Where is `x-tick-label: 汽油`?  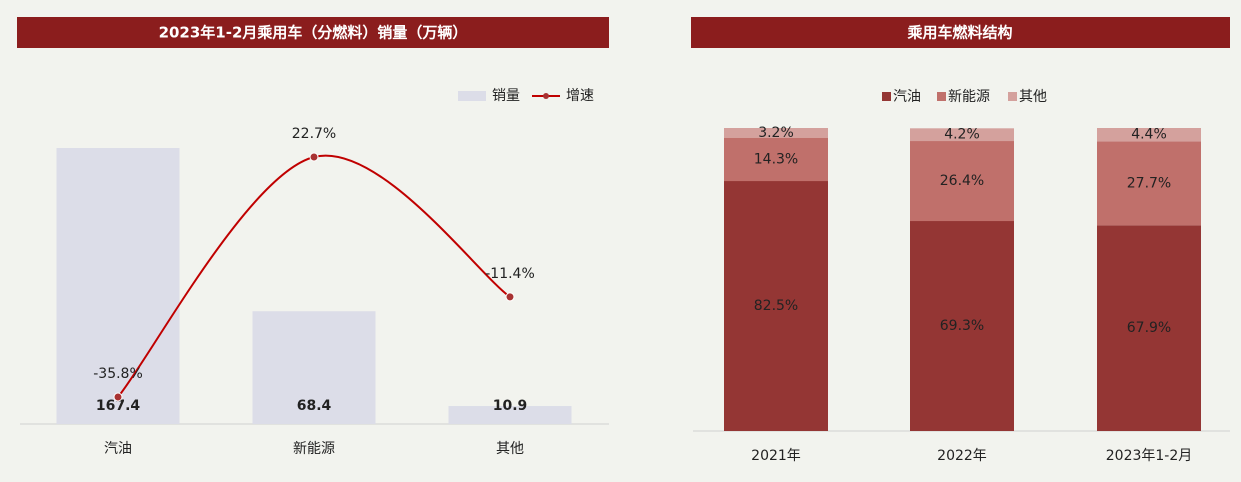 x-tick-label: 汽油 is located at coordinates (118, 449).